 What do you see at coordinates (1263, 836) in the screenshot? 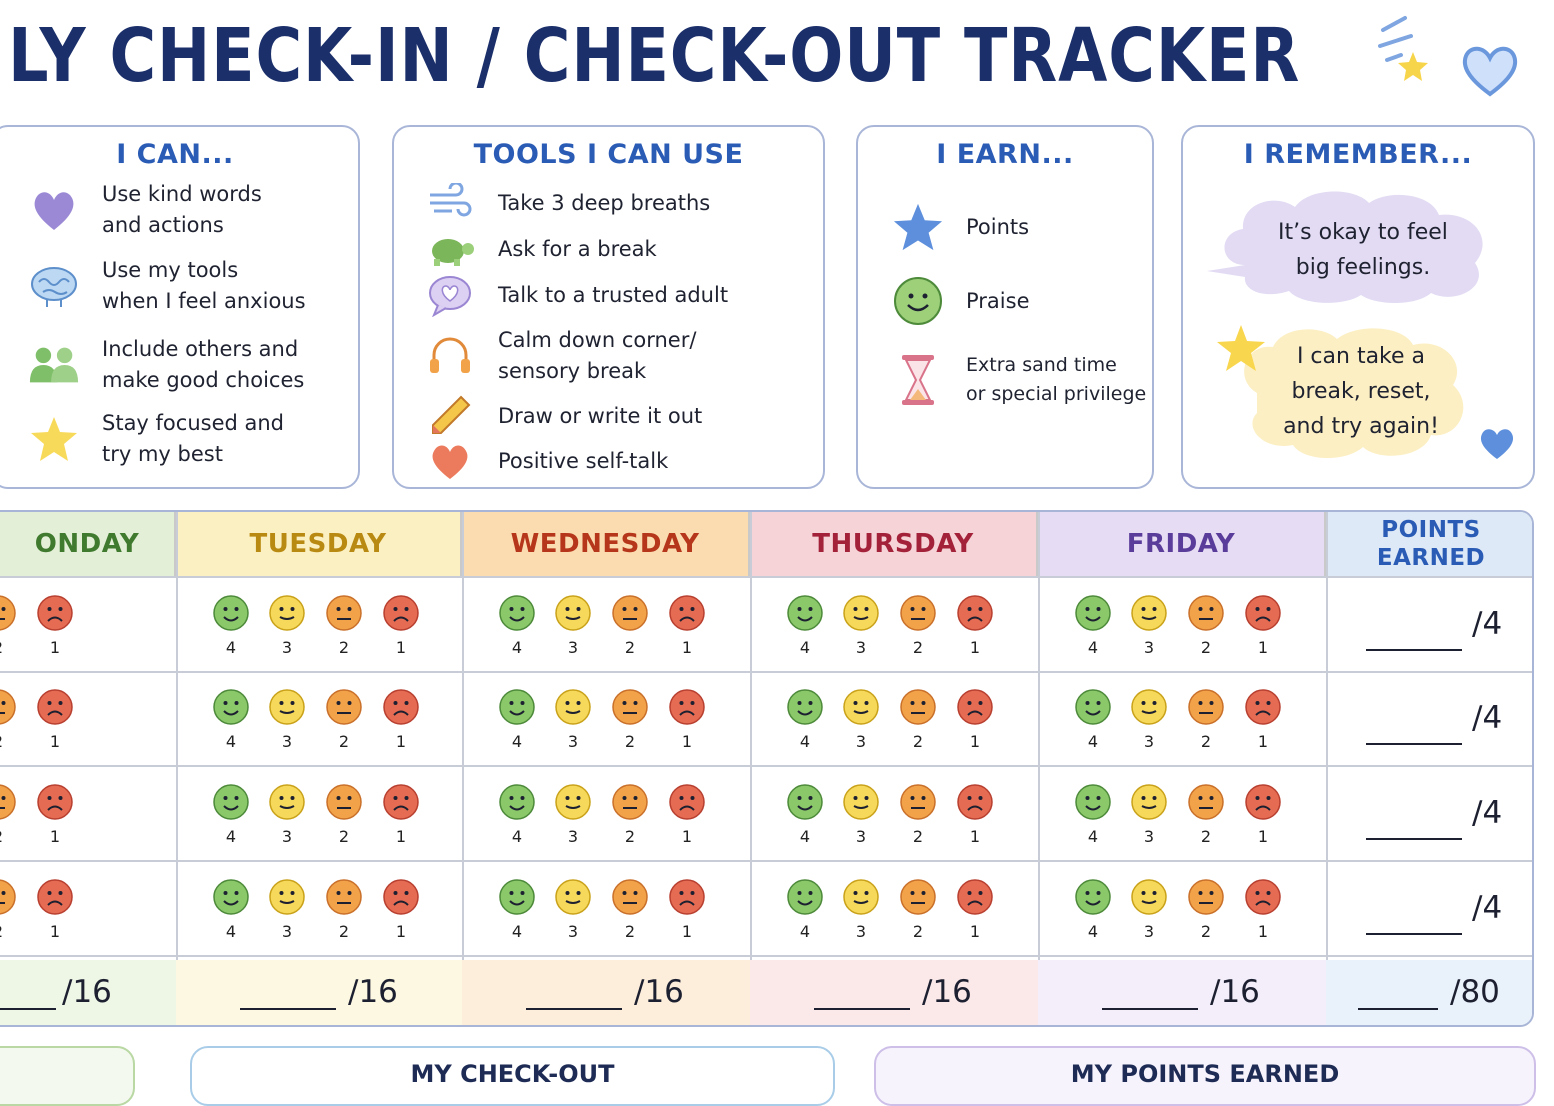
I see `rating-number: 1` at bounding box center [1263, 836].